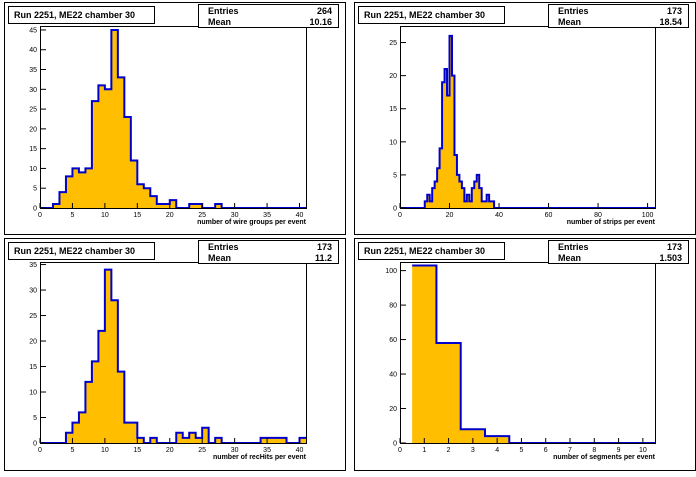 This screenshot has width=696, height=477. What do you see at coordinates (391, 271) in the screenshot?
I see `y-tick-label: 100` at bounding box center [391, 271].